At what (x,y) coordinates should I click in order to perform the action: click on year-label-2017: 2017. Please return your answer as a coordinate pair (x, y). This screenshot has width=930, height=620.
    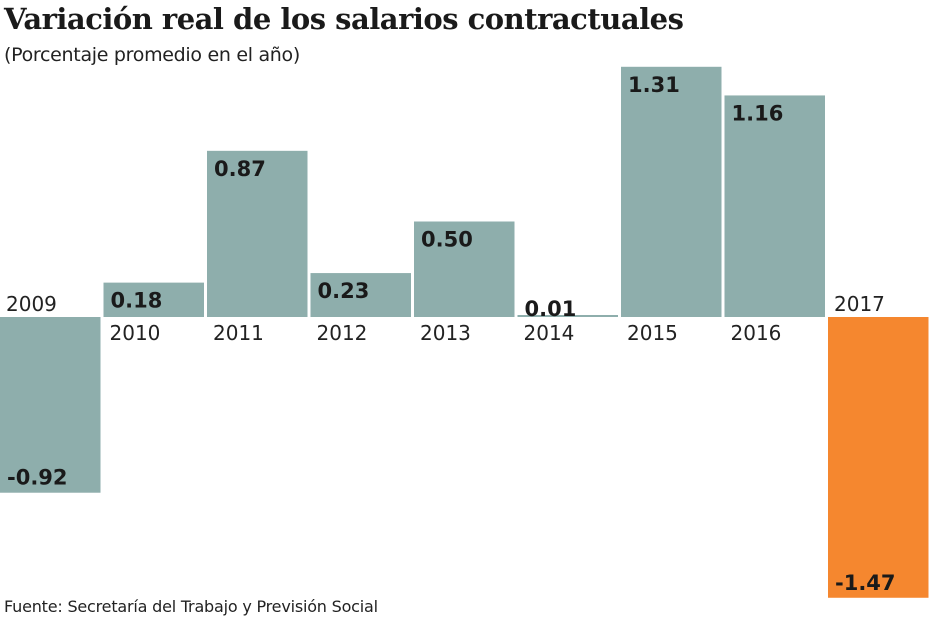
    Looking at the image, I should click on (859, 304).